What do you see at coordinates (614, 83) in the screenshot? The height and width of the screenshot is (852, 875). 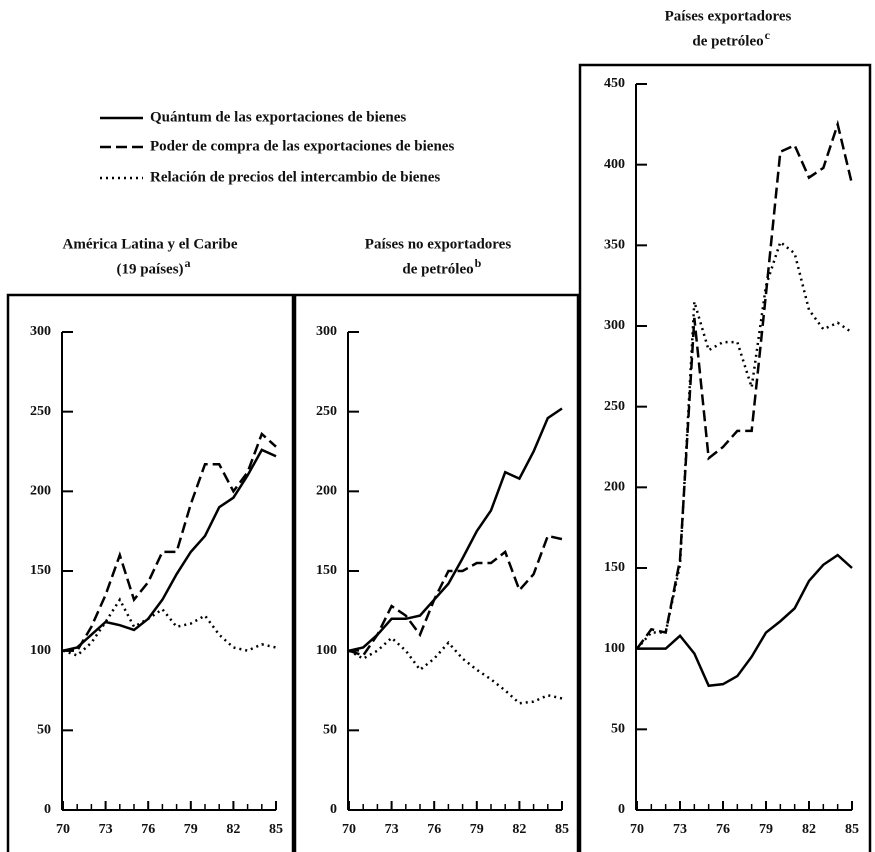 I see `y-tick-label: 450` at bounding box center [614, 83].